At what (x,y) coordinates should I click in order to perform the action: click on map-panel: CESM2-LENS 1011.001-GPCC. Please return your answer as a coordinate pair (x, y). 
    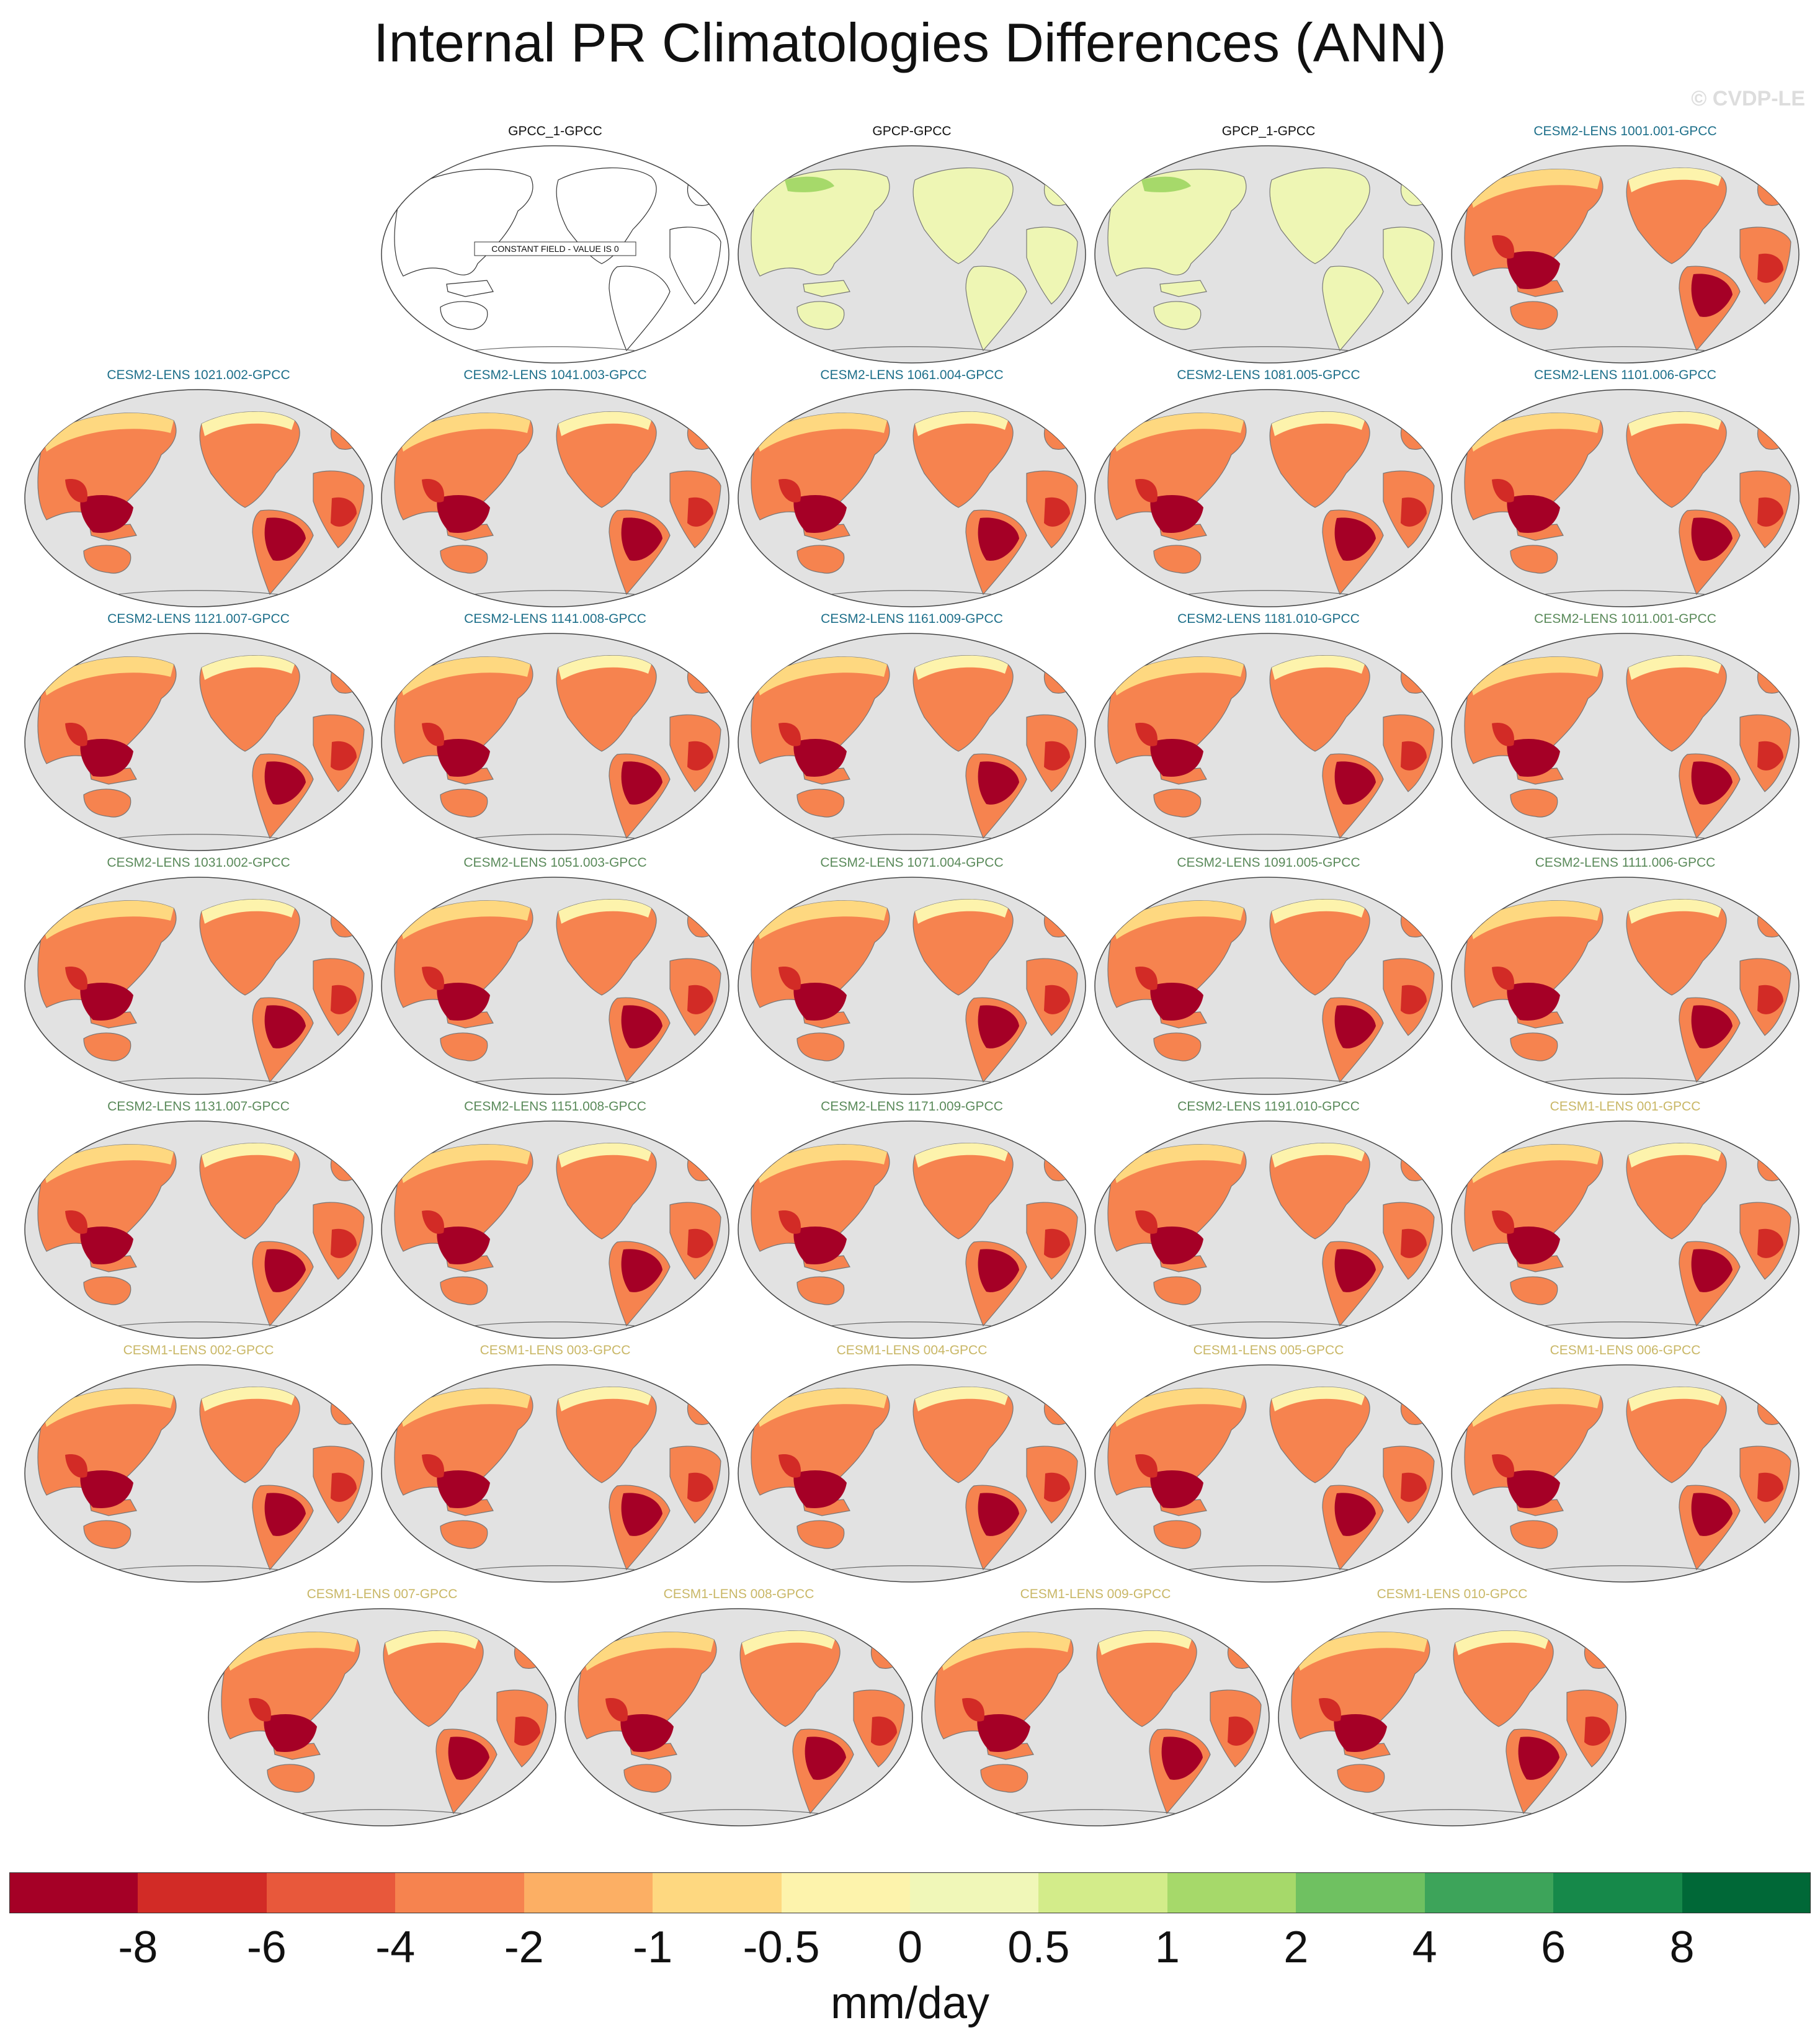
    Looking at the image, I should click on (1625, 733).